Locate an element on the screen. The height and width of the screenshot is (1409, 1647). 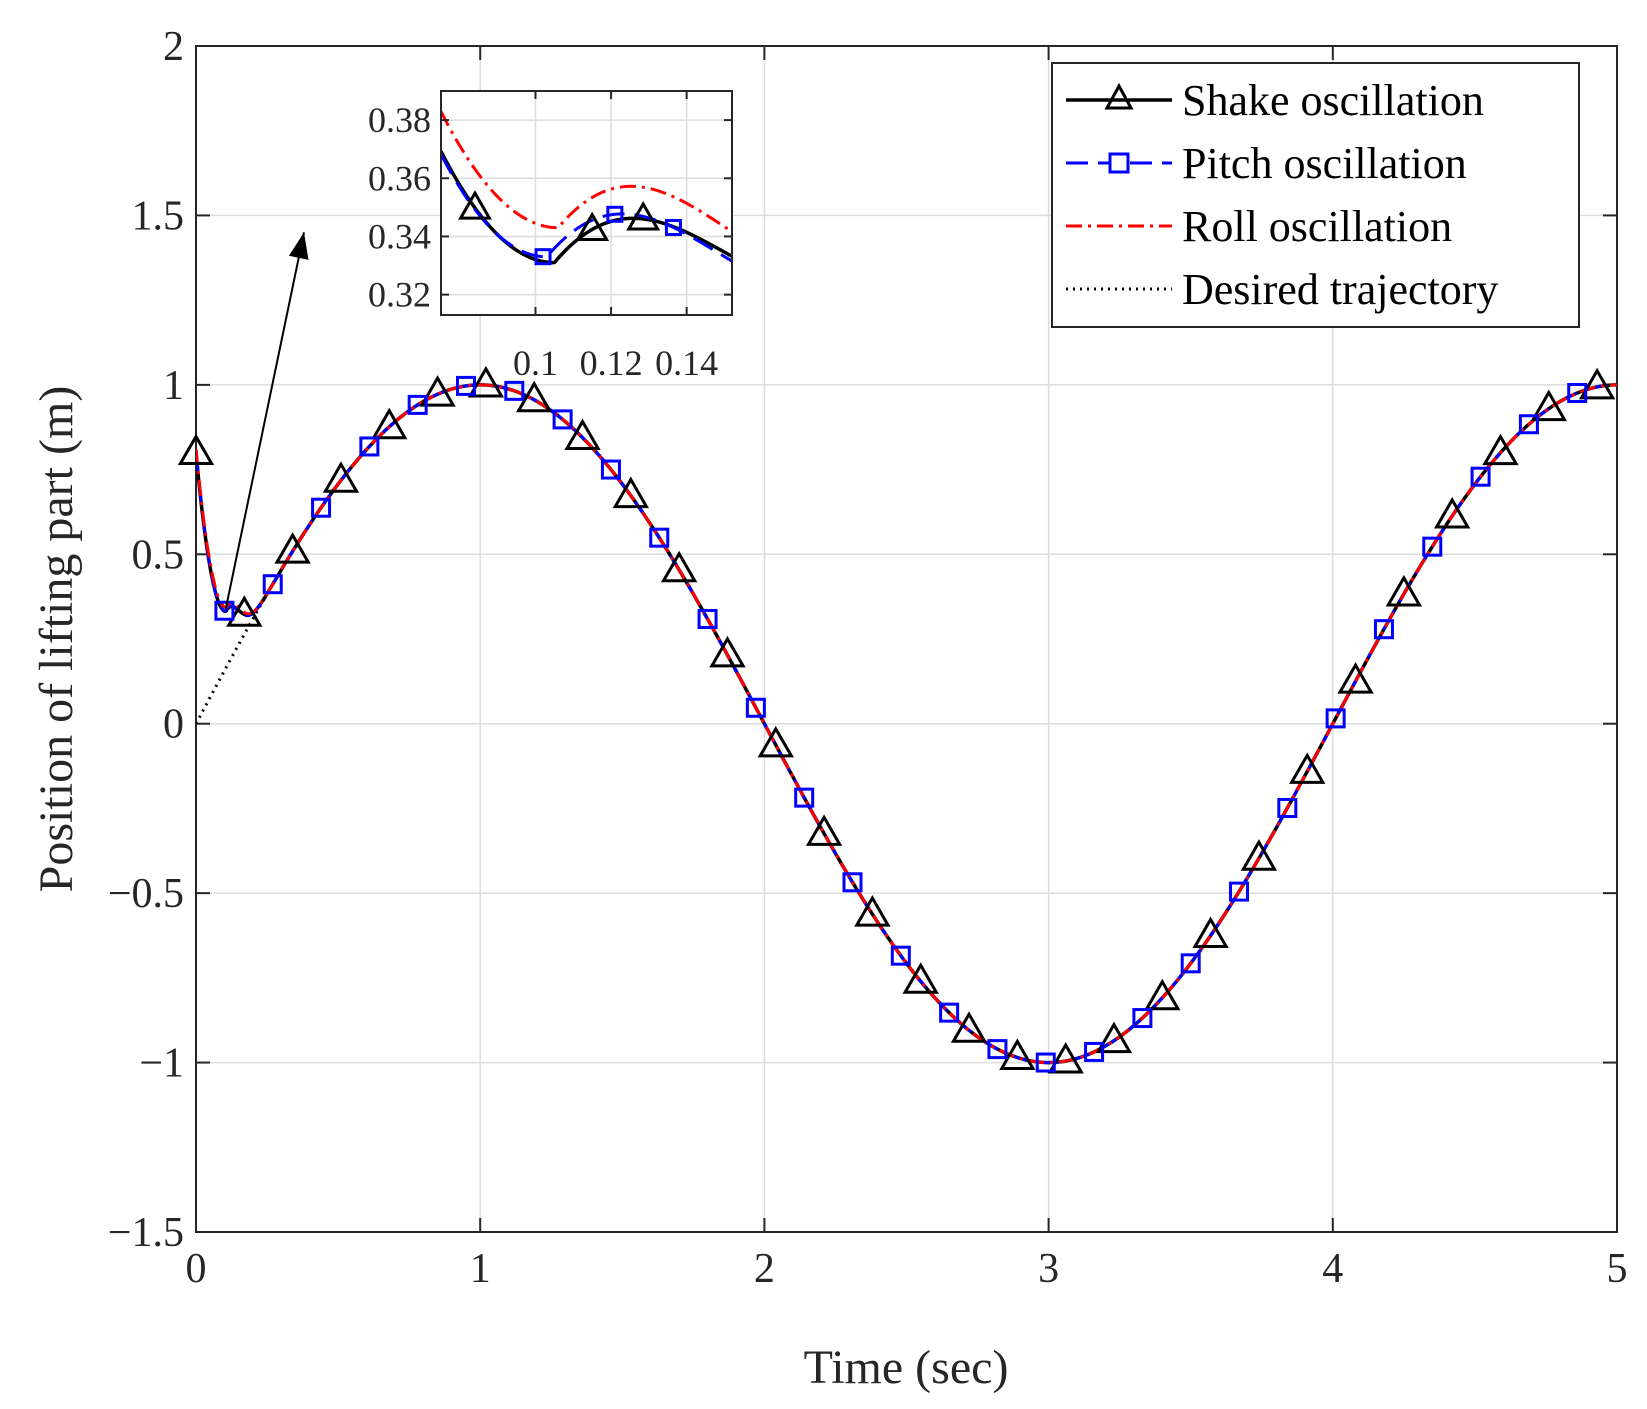
zoom-annotation is located at coordinates (266, 420).